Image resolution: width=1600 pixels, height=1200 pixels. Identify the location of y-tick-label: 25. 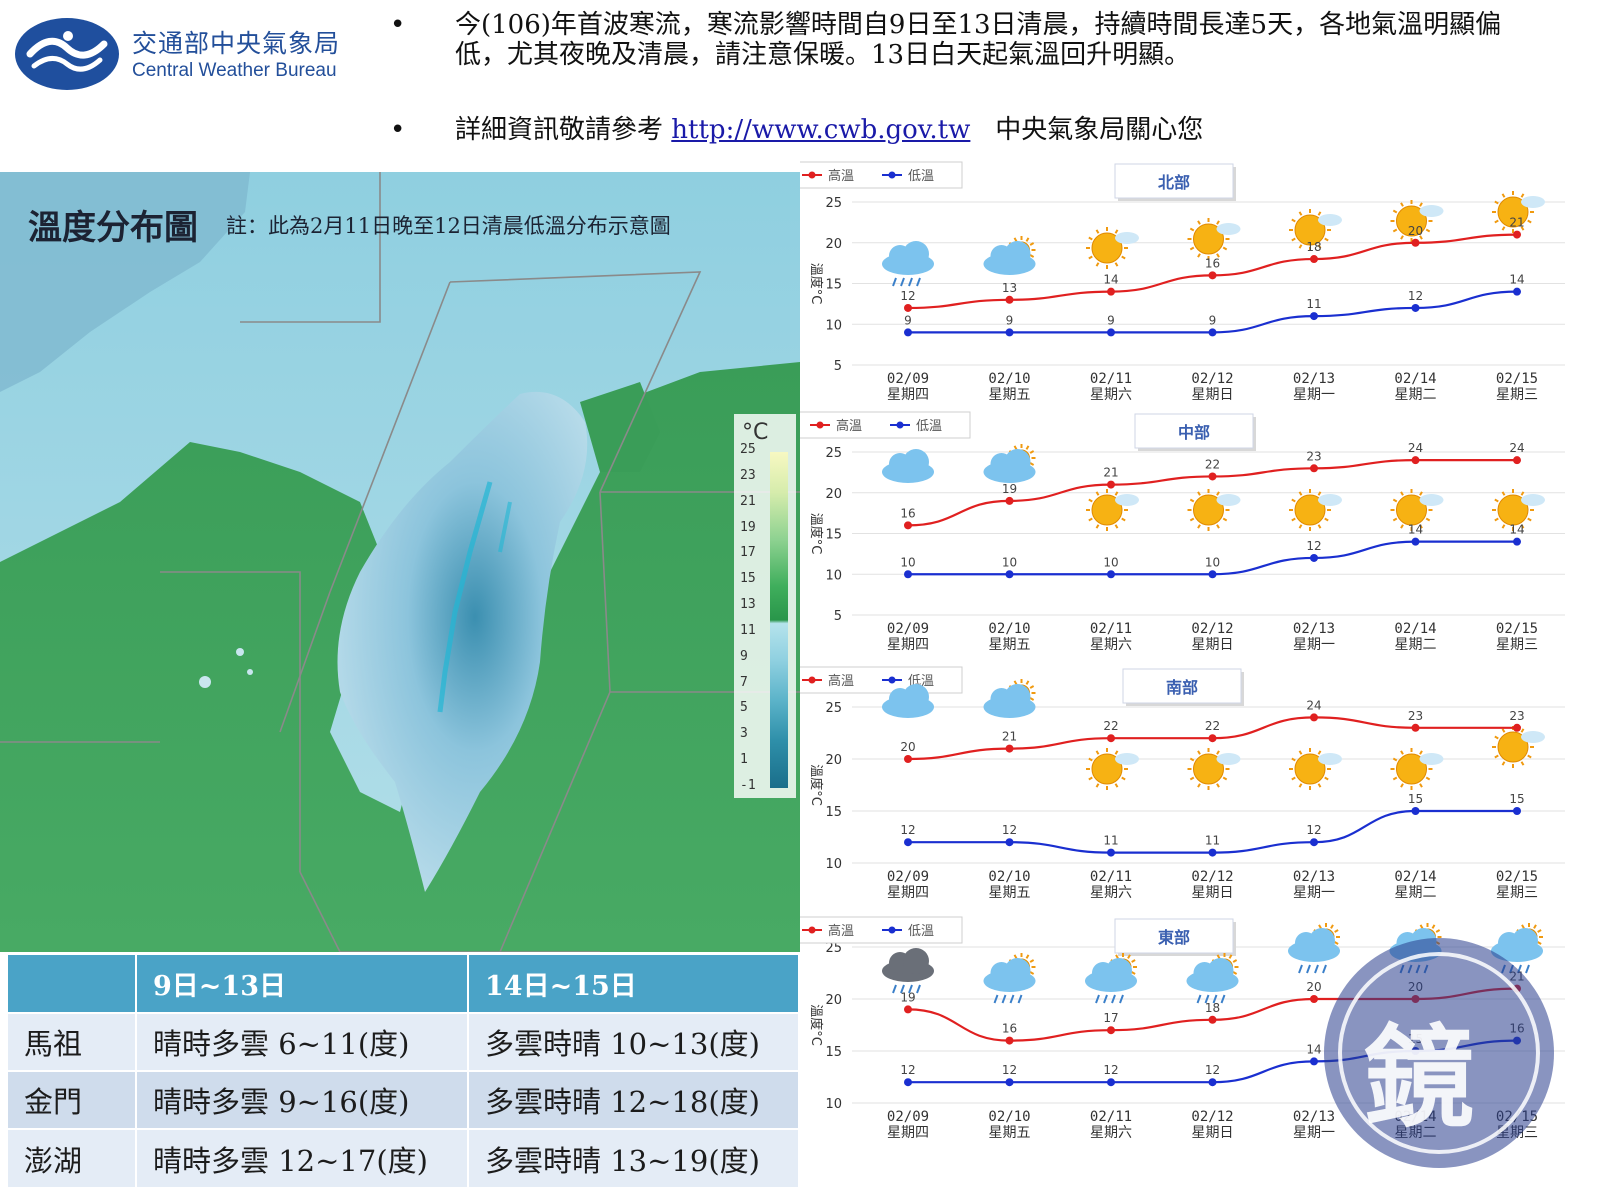
(833, 453).